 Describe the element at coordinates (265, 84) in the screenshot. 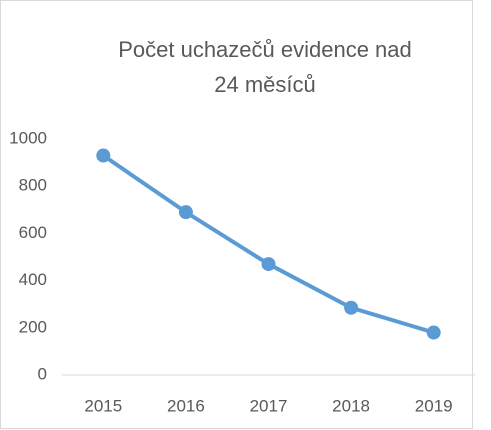

I see `chart-title: 24 měsíců` at that location.